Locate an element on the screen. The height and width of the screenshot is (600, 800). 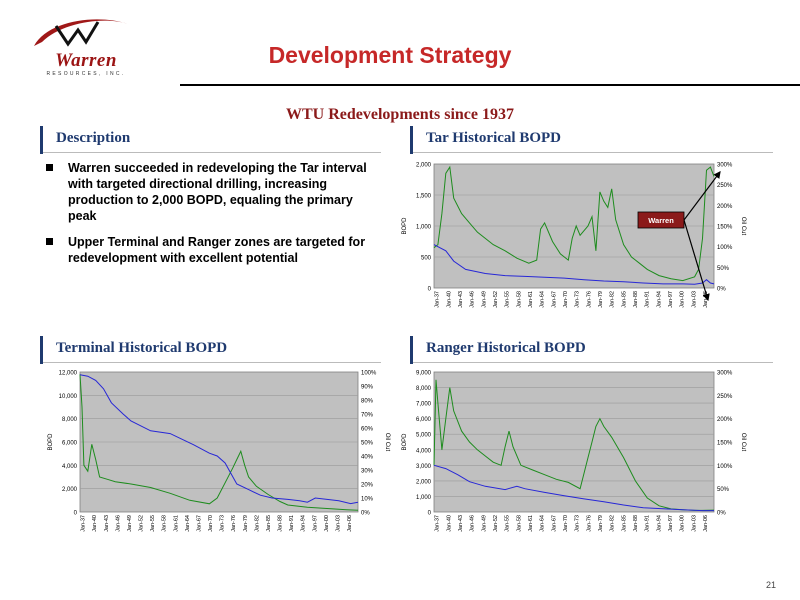
title-rule is located at coordinates (490, 85).